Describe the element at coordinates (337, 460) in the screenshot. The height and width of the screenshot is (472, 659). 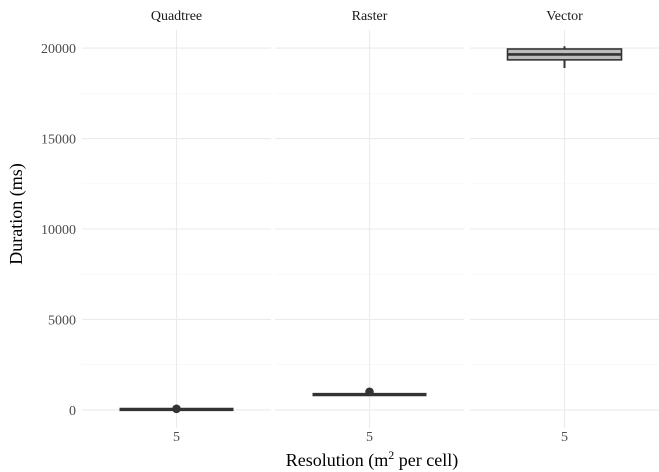
I see `x-axis-title-main: Resolution (m` at that location.